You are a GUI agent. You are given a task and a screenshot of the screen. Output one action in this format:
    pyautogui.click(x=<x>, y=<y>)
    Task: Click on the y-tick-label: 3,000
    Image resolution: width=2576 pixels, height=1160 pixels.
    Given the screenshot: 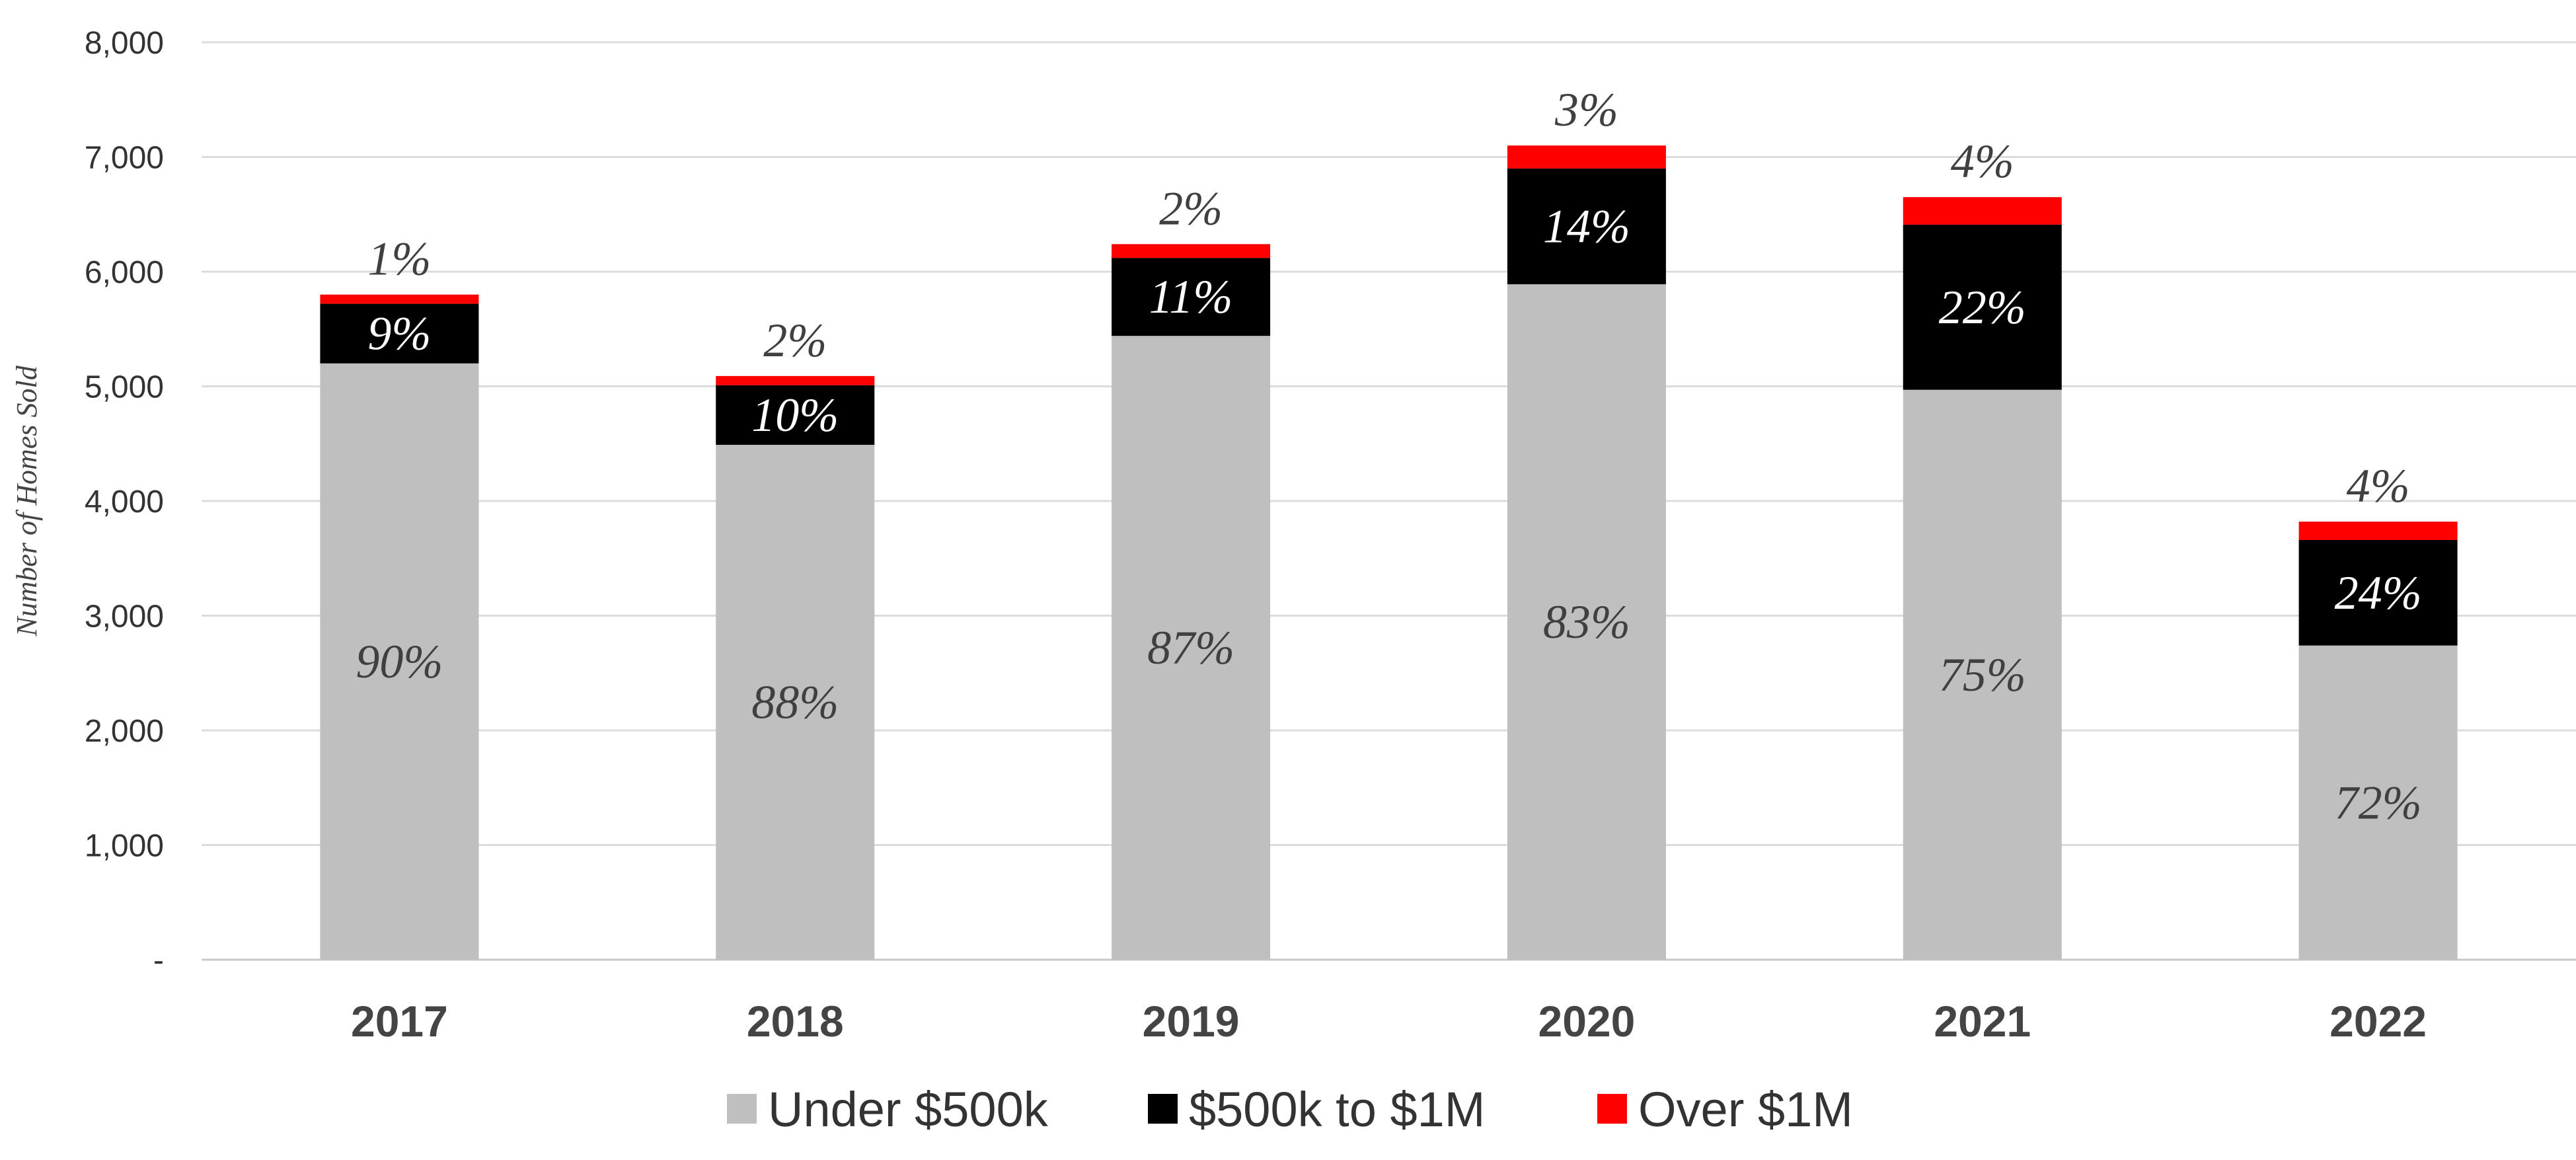 What is the action you would take?
    pyautogui.click(x=125, y=617)
    